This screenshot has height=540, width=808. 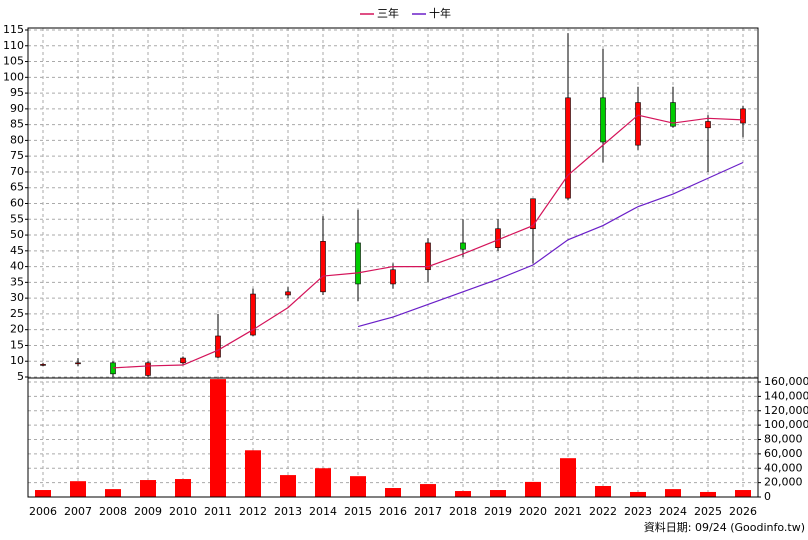 I want to click on x-tick-label: 2026, so click(x=743, y=511).